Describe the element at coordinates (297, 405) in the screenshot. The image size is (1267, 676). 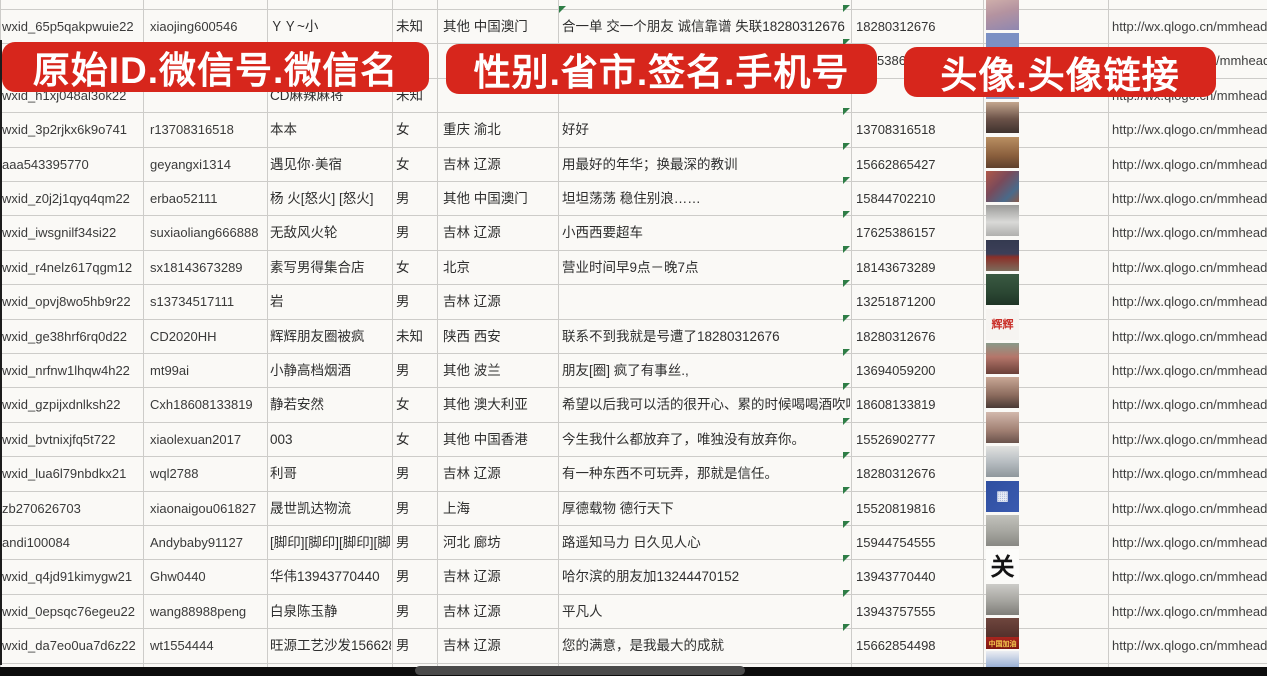
I see `cell-wechat-name: 静若安然` at that location.